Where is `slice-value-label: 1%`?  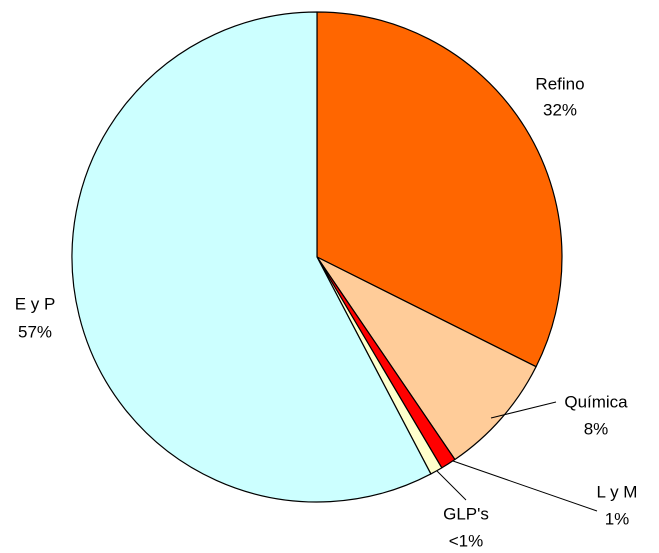 slice-value-label: 1% is located at coordinates (617, 518).